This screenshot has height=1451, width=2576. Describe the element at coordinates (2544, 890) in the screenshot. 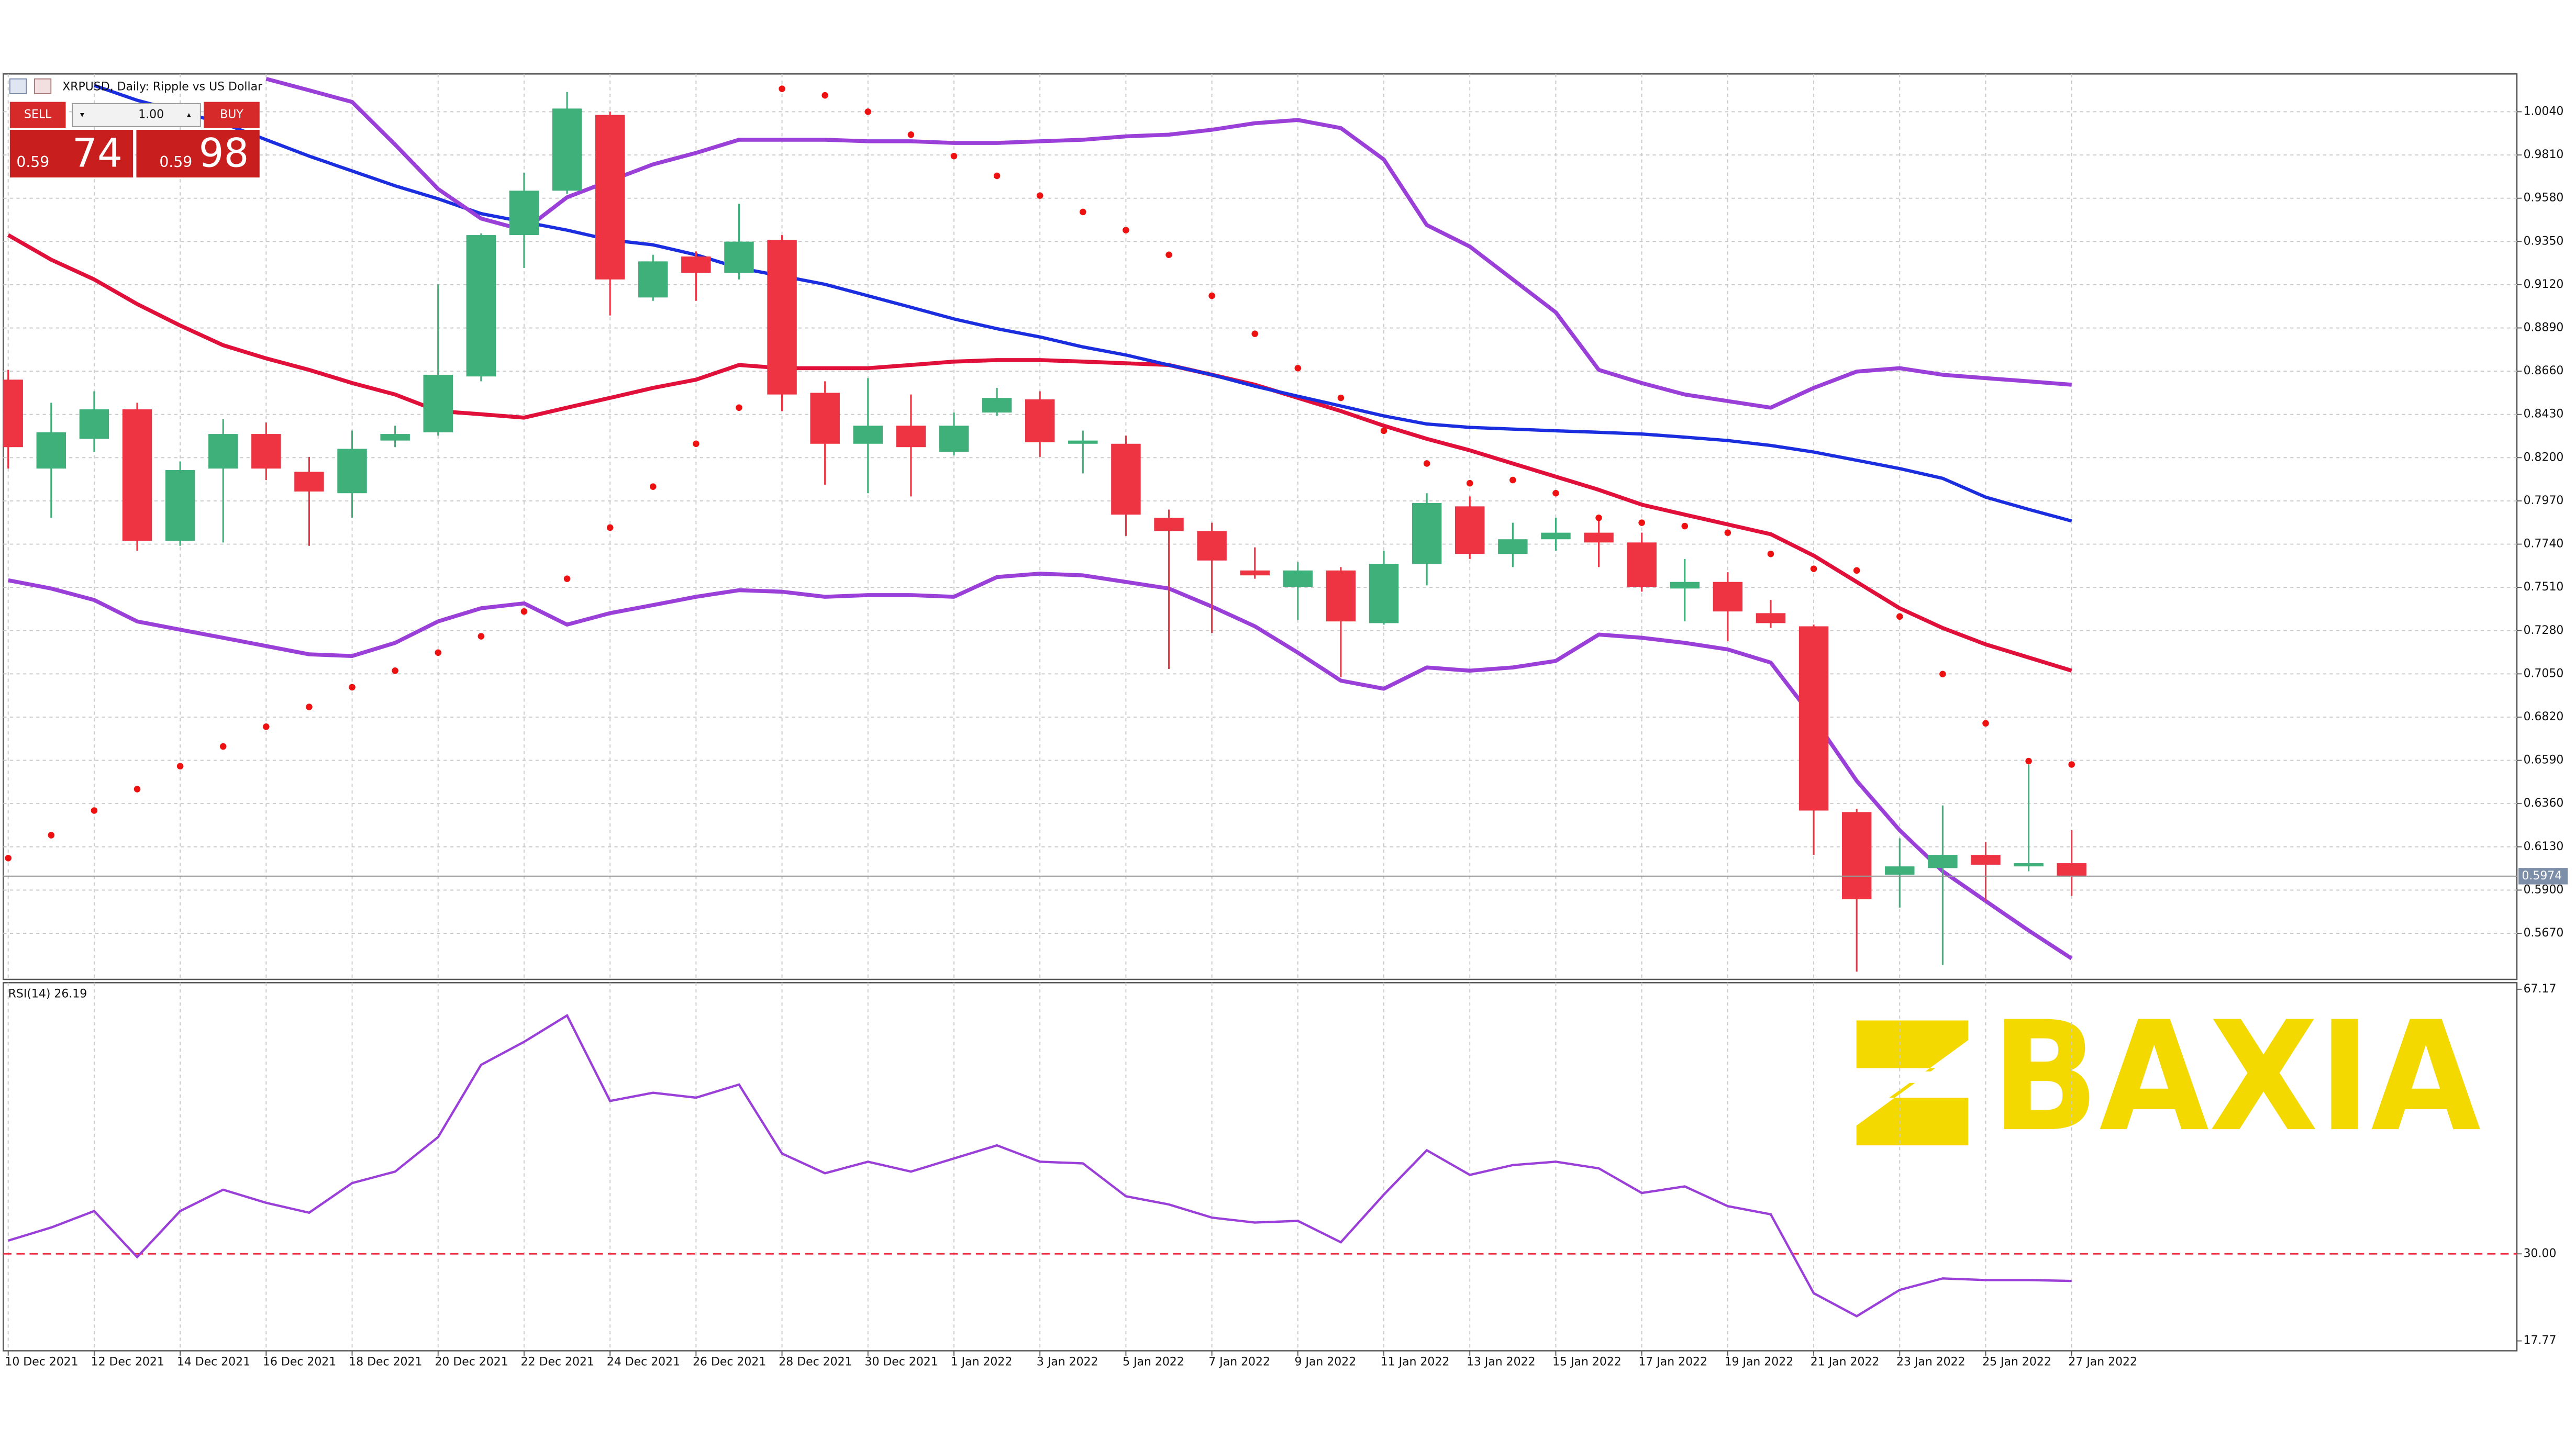

I see `y-tick-label: 0.5900` at that location.